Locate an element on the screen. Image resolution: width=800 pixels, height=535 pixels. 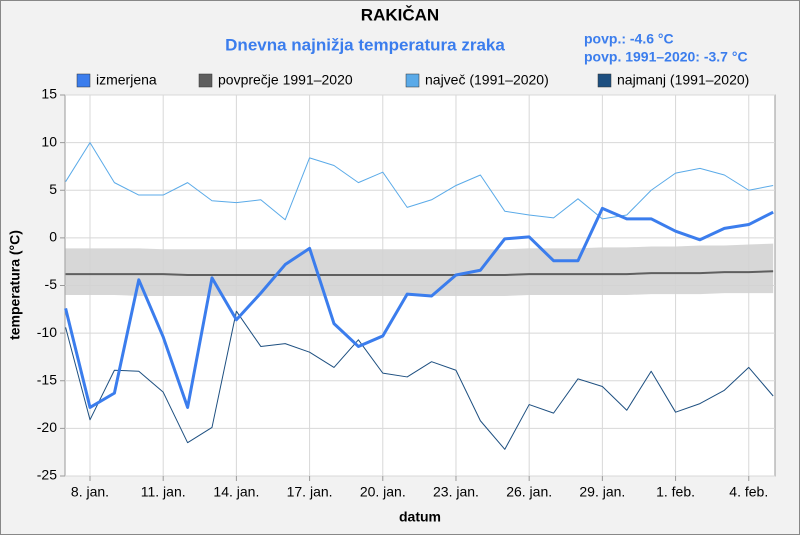
x-tick-label: 29. jan. is located at coordinates (602, 492).